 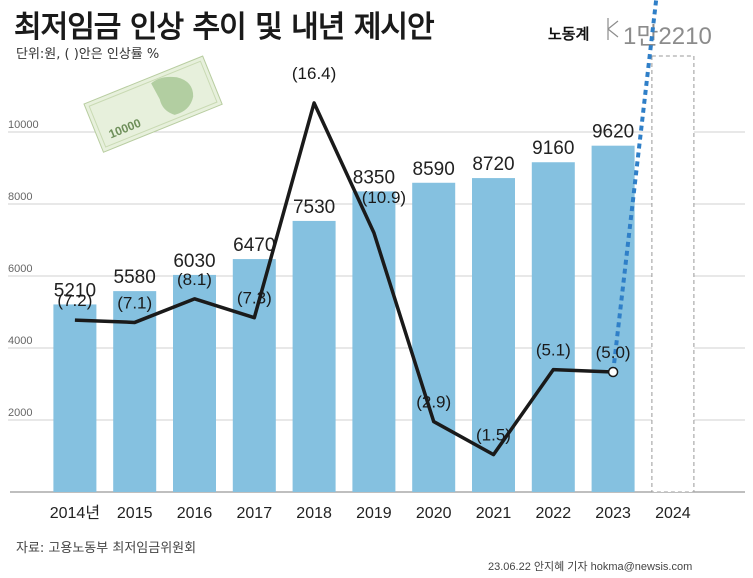 I want to click on increase-rate-label: (5.1), so click(x=553, y=350).